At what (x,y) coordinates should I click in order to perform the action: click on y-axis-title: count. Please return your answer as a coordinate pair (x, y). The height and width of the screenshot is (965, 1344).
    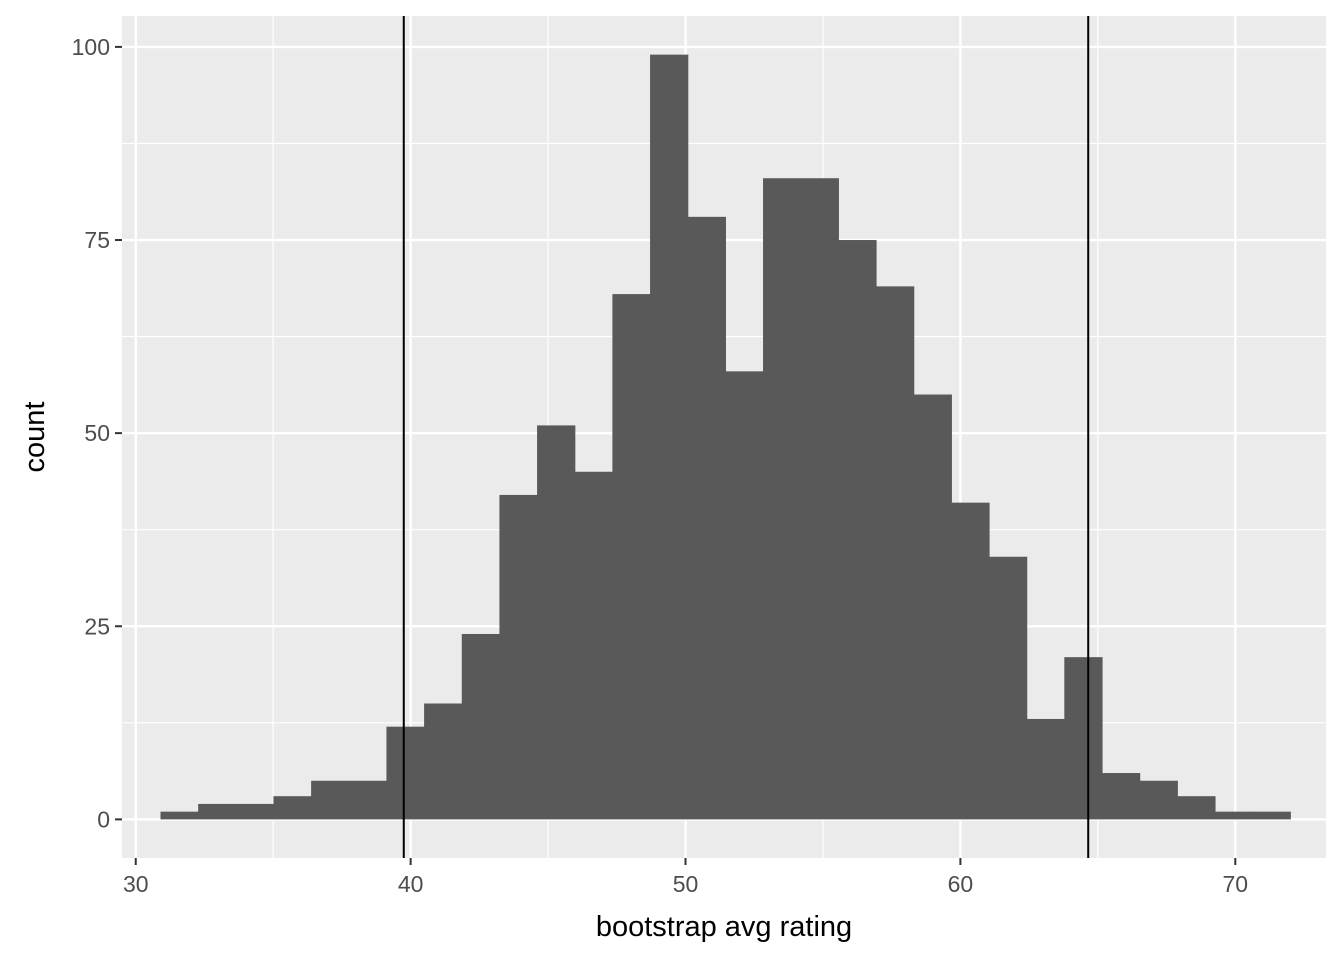
    Looking at the image, I should click on (35, 437).